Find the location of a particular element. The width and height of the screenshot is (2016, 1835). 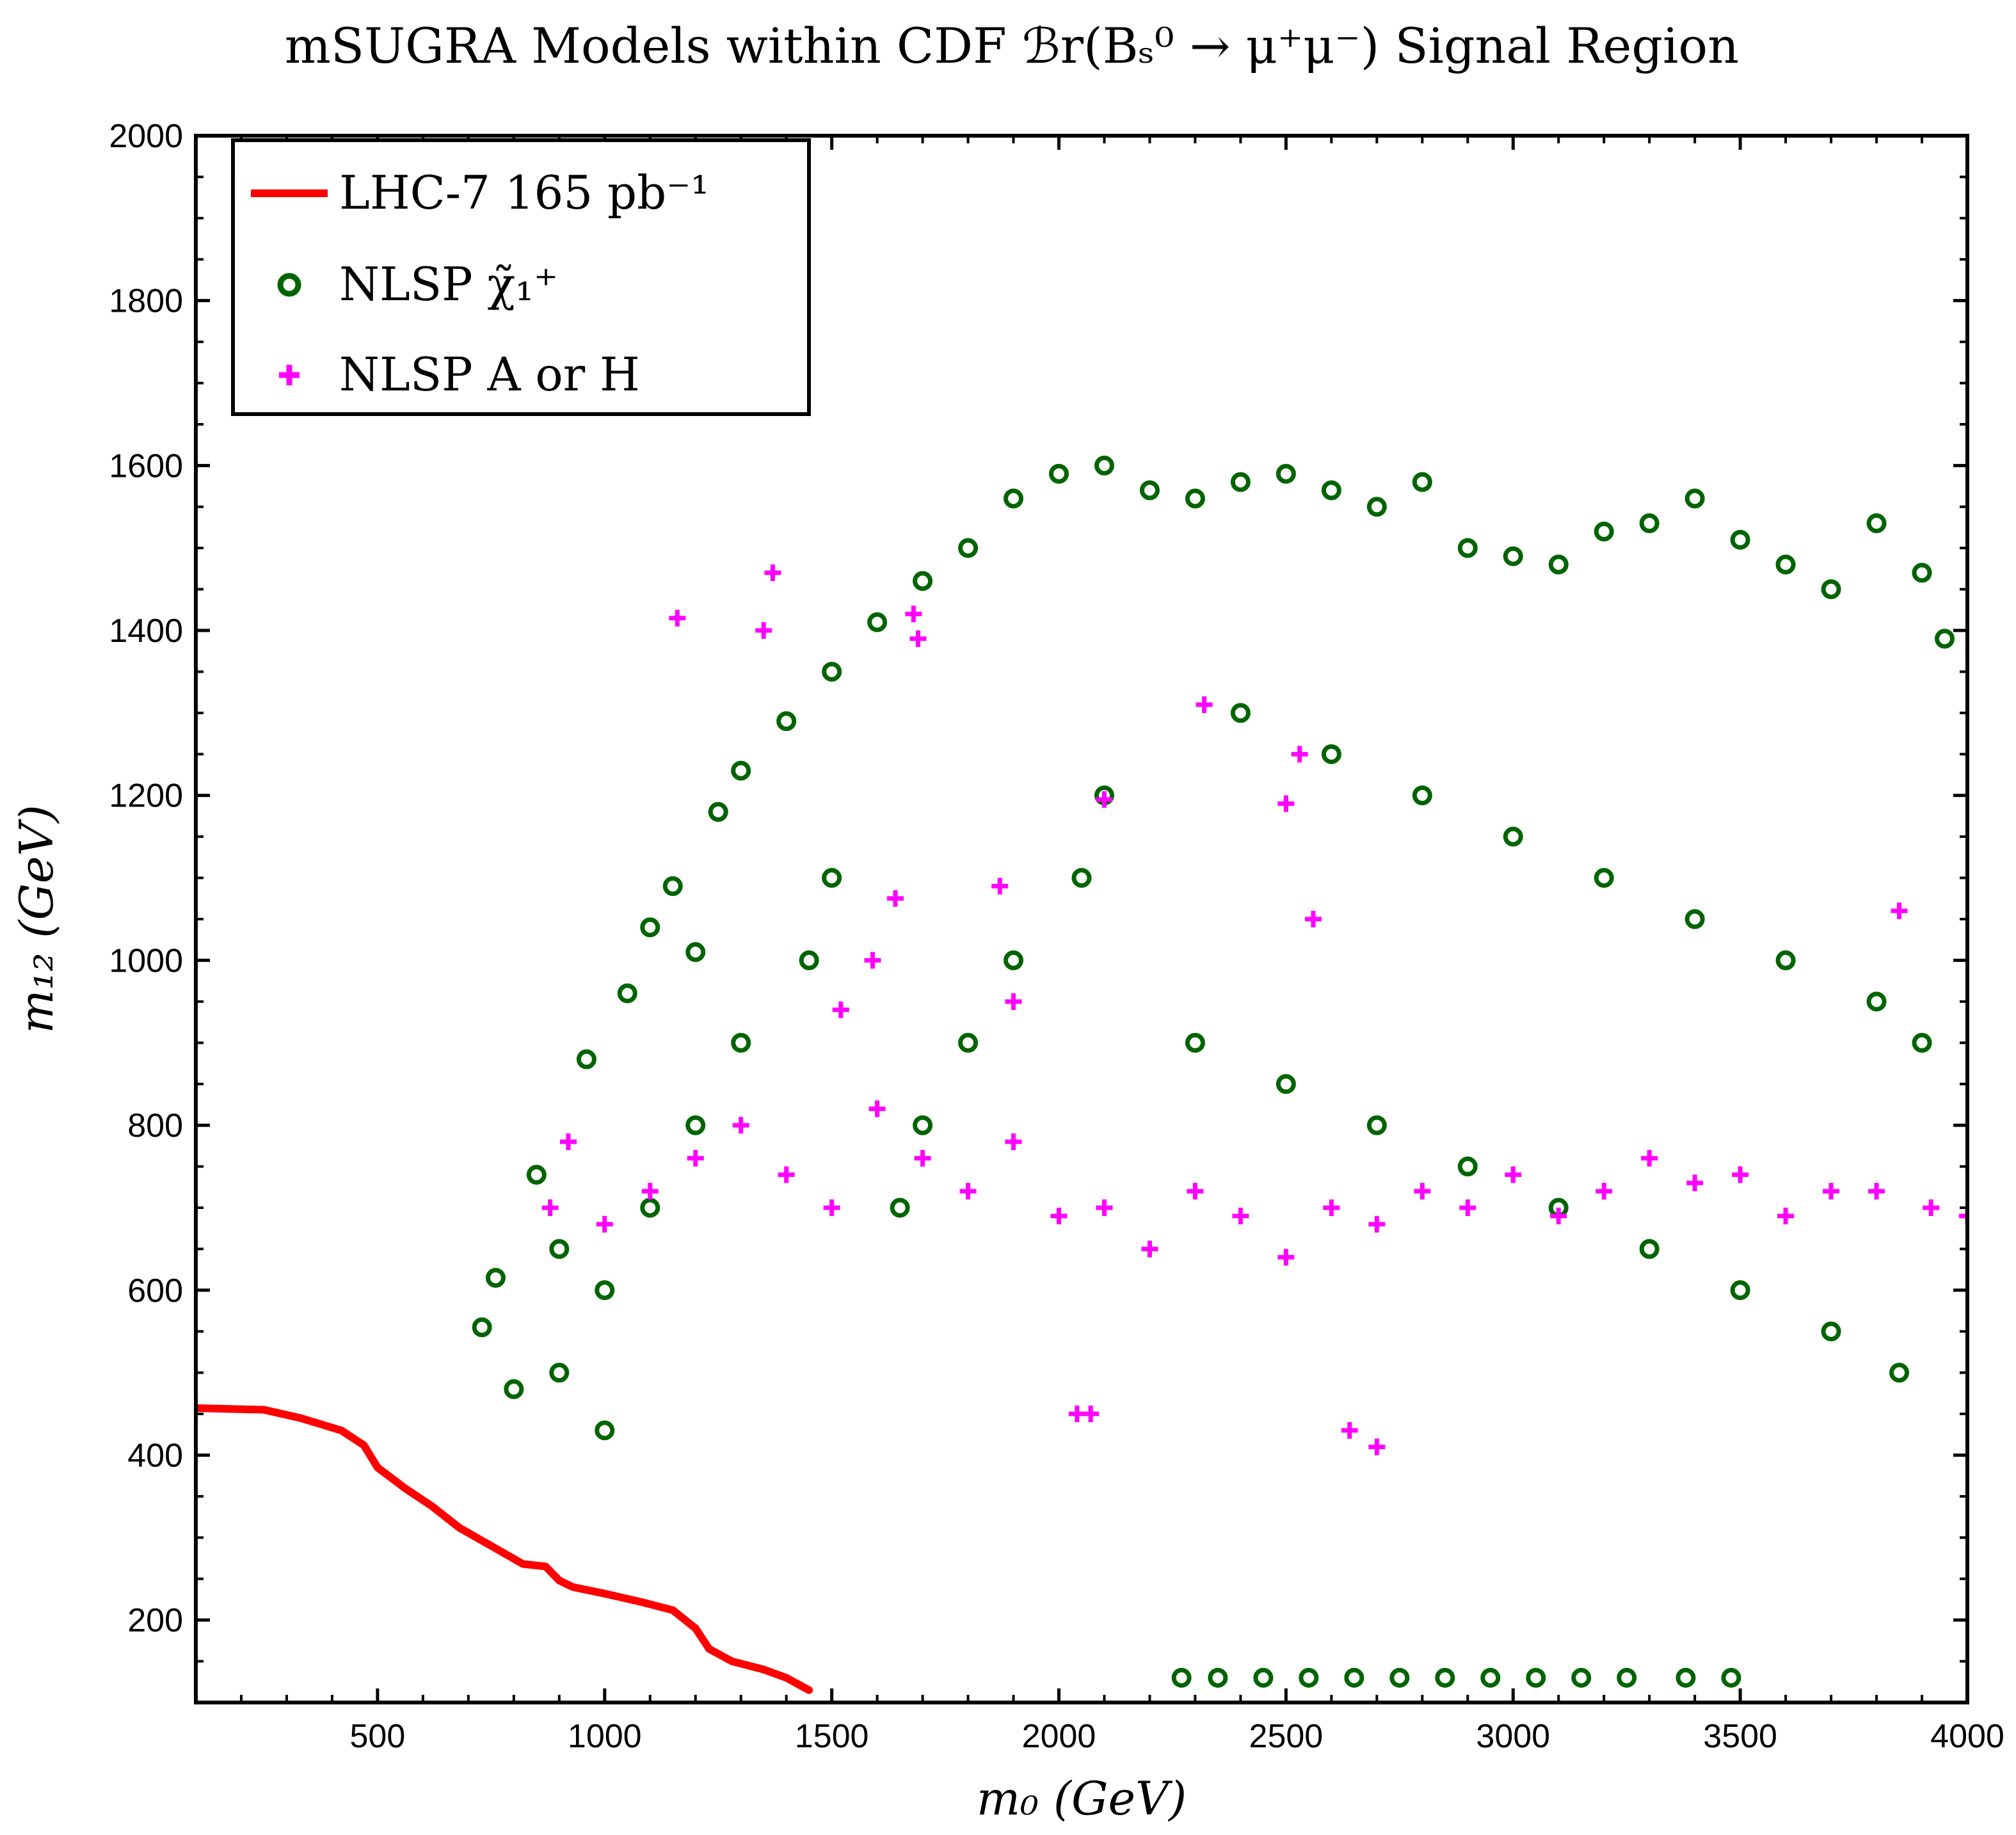

legend-label-chargino: NLSP χ̃₁⁺ is located at coordinates (448, 284).